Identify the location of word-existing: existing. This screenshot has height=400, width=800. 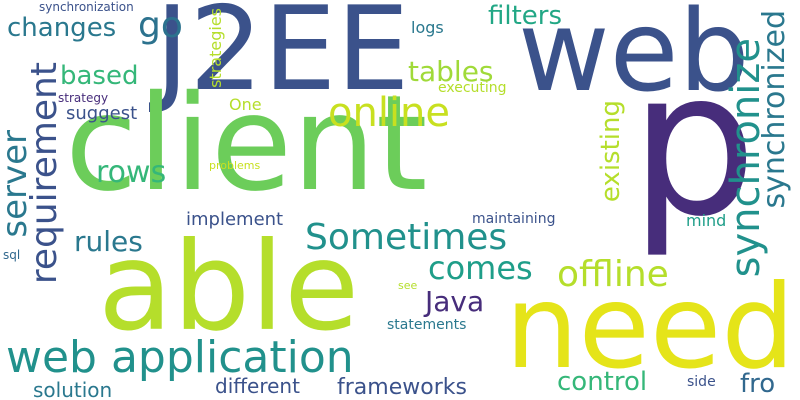
(611, 151).